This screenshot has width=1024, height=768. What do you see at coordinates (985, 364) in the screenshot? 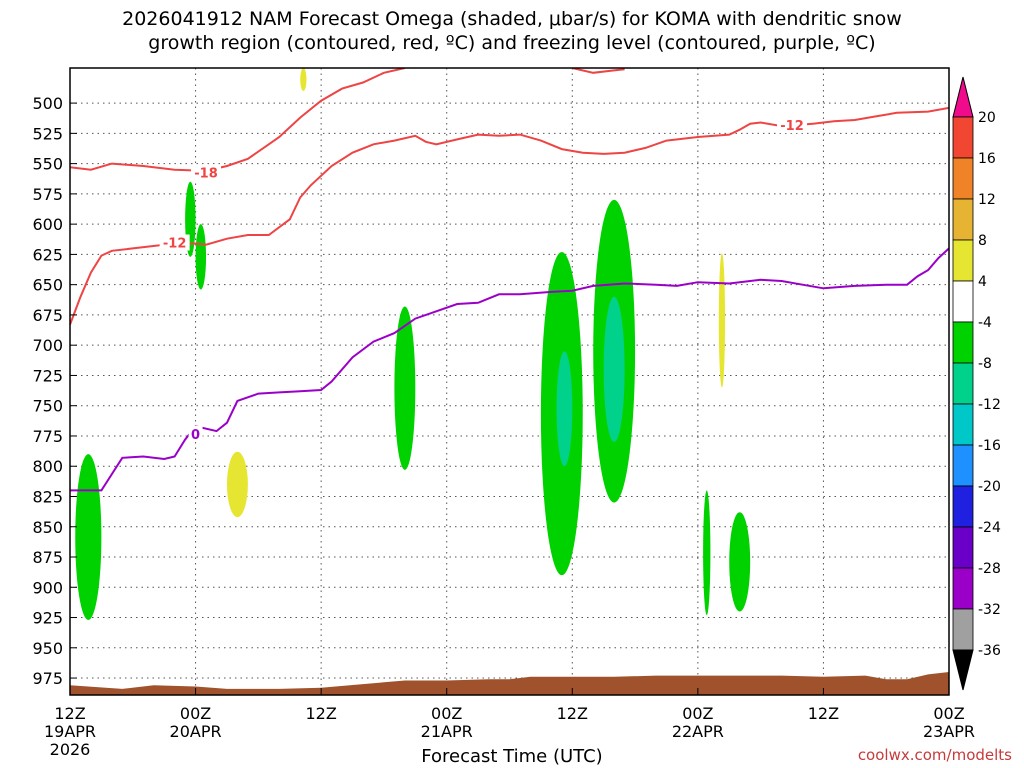
I see `colorbar-label: -8` at bounding box center [985, 364].